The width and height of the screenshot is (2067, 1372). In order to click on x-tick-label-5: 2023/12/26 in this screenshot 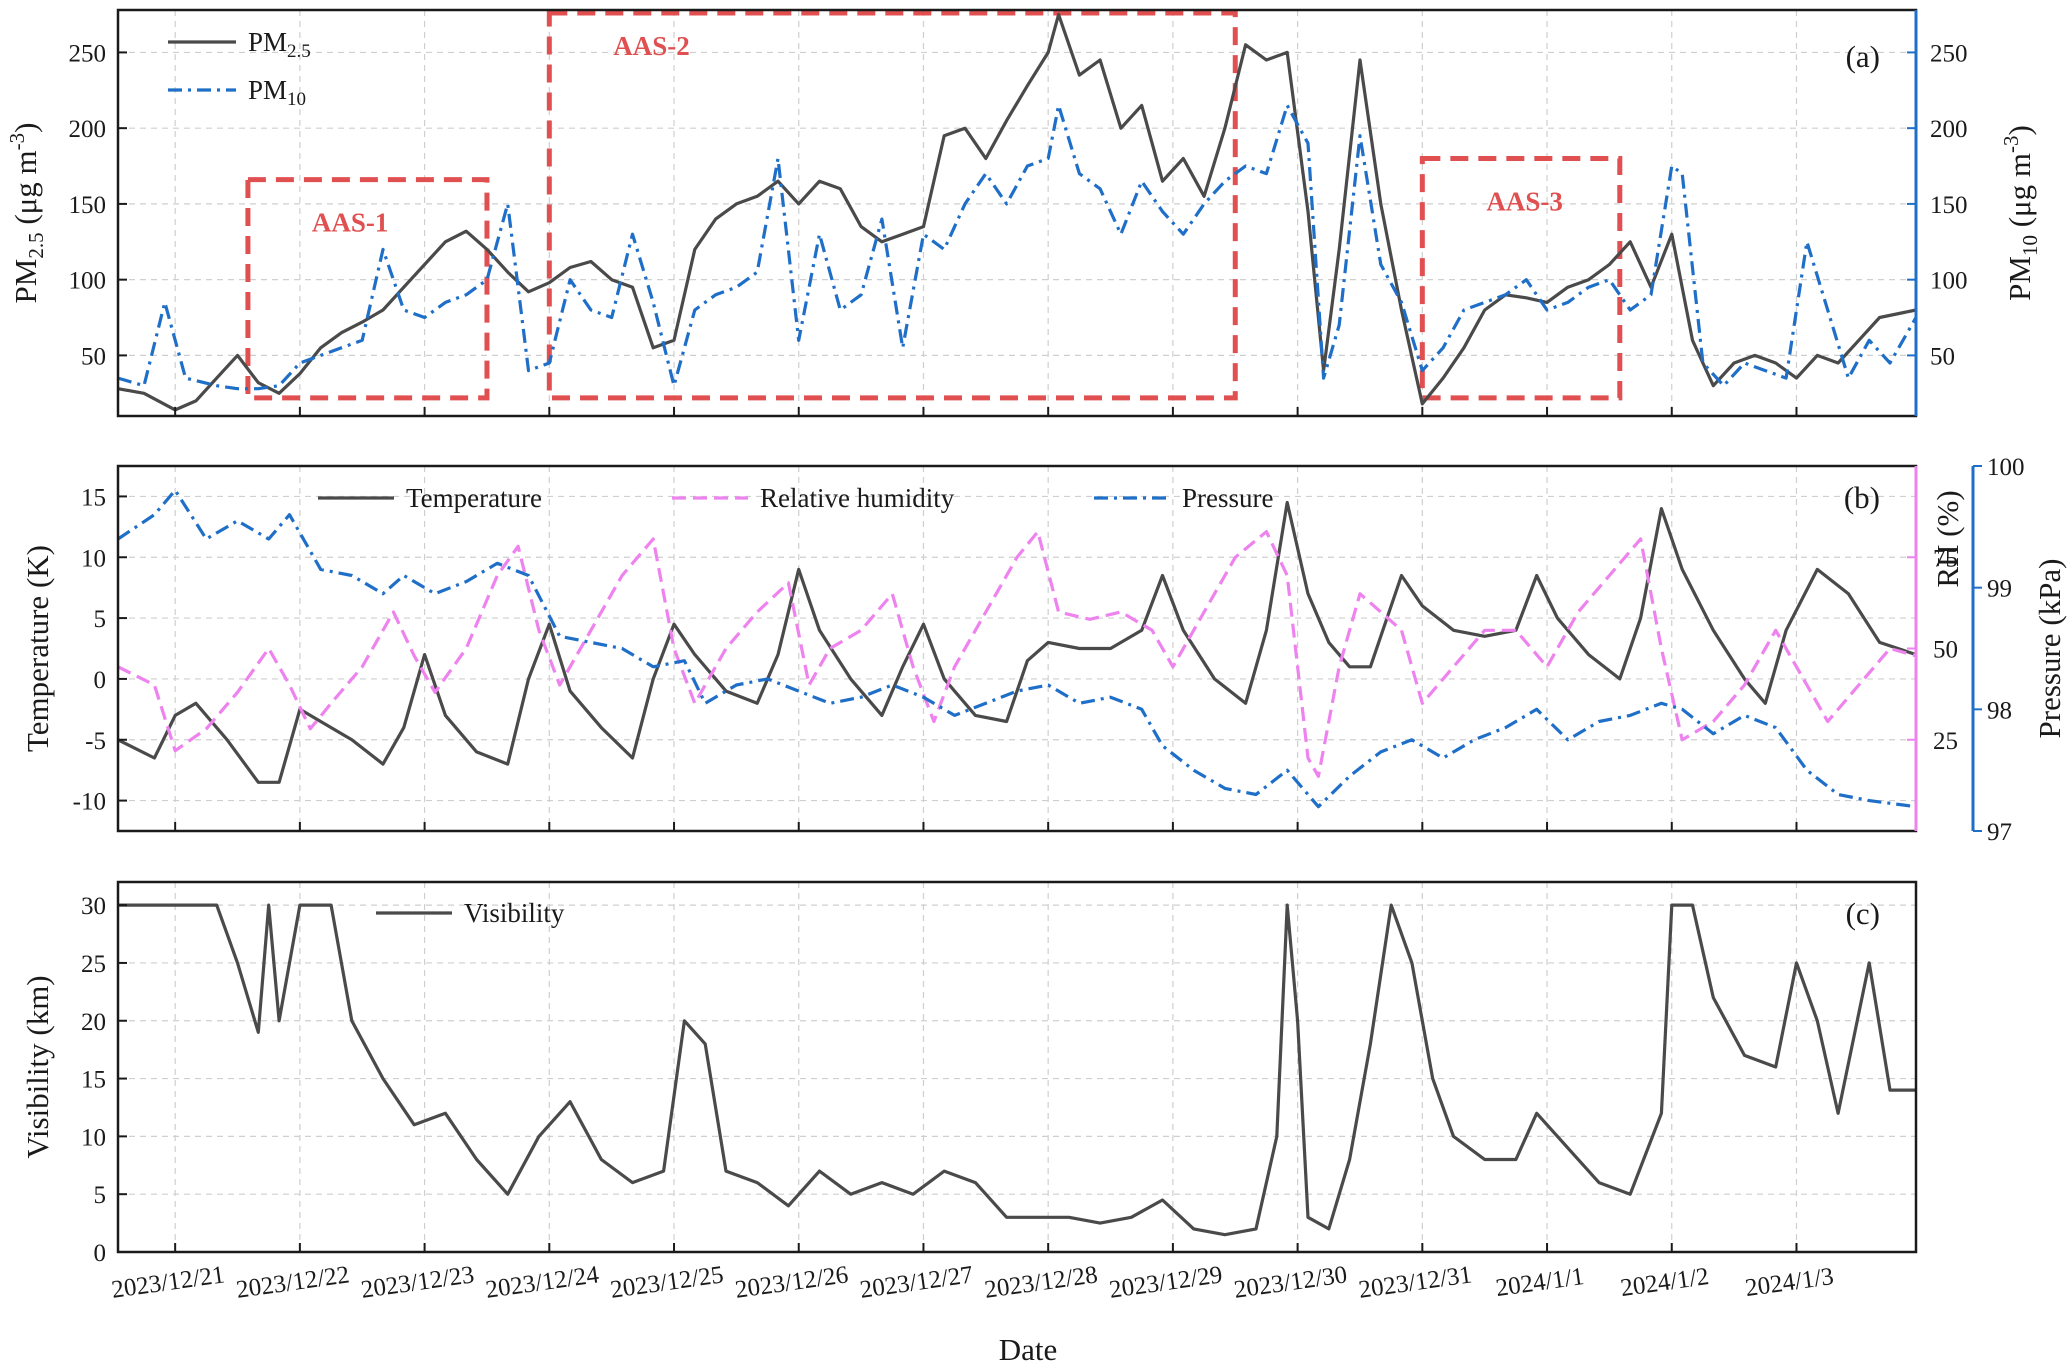, I will do `click(791, 1282)`.